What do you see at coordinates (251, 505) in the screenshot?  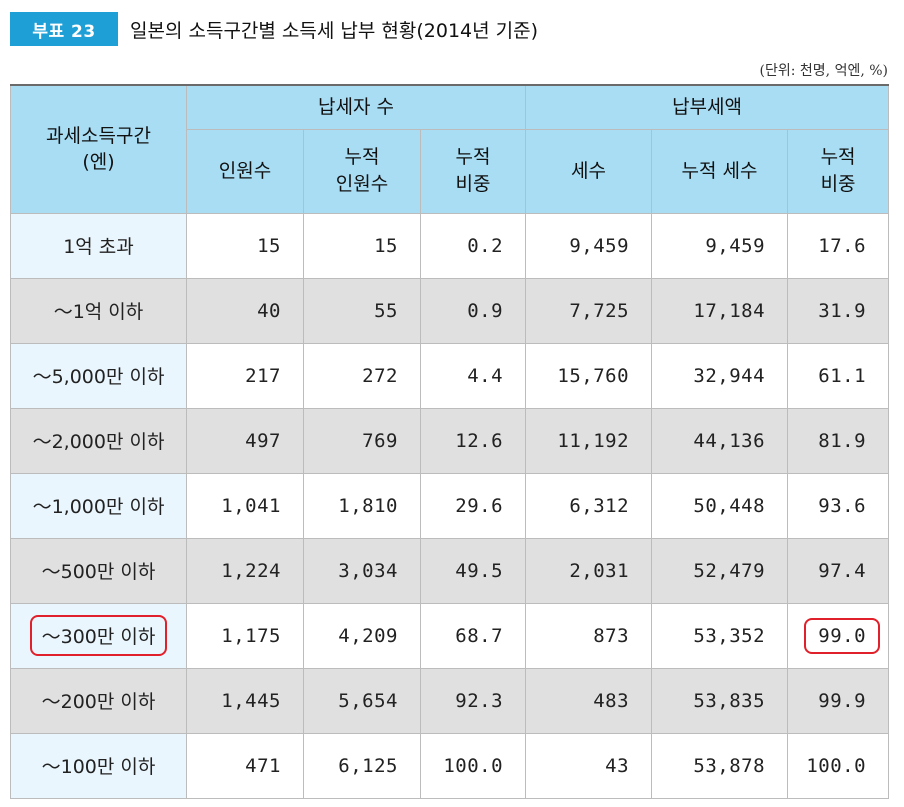 I see `cell-value: 1,041` at bounding box center [251, 505].